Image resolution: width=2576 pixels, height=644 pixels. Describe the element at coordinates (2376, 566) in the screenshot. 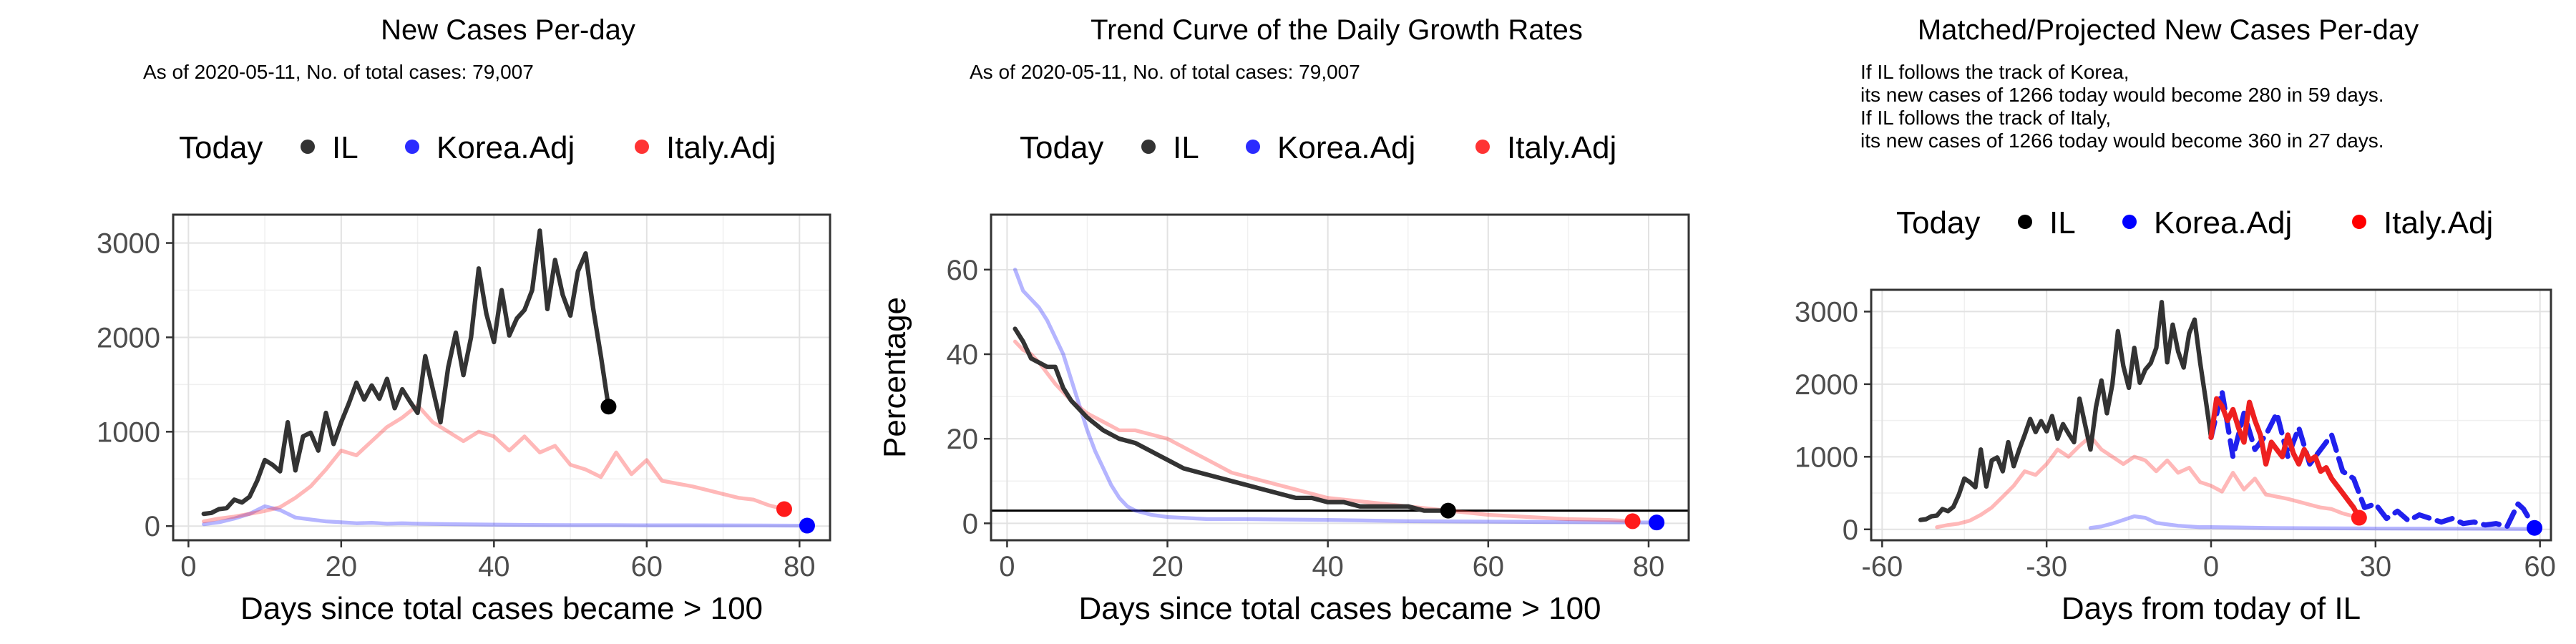

I see `x-tick-label: 30` at that location.